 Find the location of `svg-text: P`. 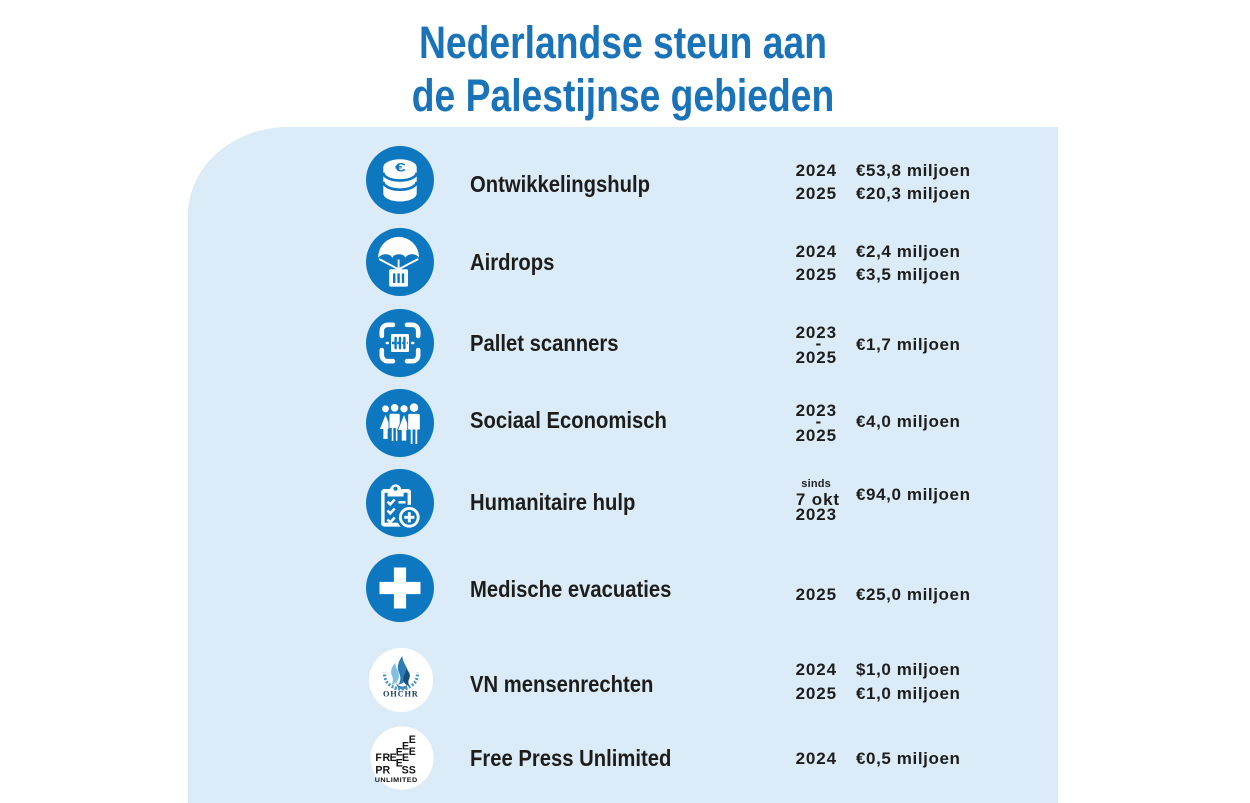

svg-text: P is located at coordinates (378, 771).